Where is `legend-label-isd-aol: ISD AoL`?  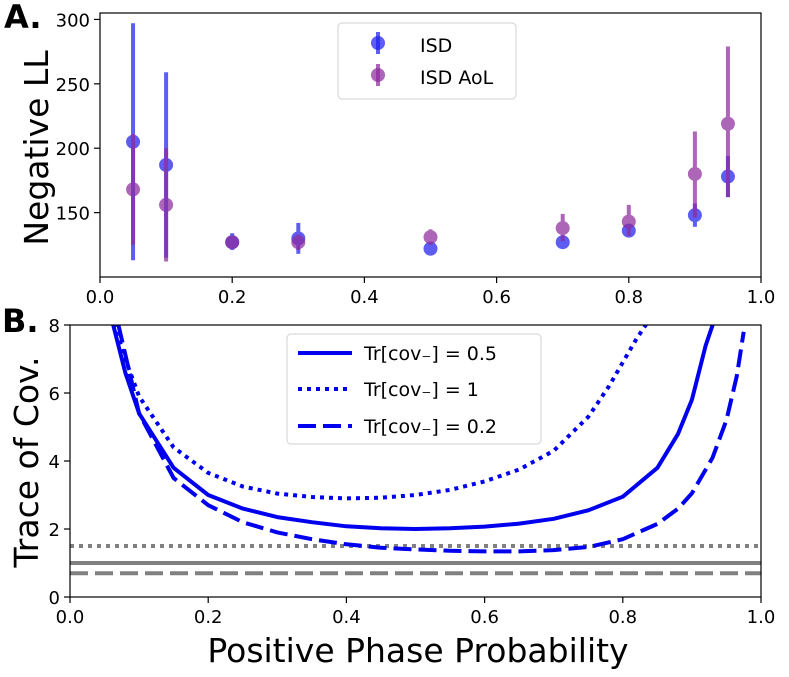 legend-label-isd-aol: ISD AoL is located at coordinates (457, 78).